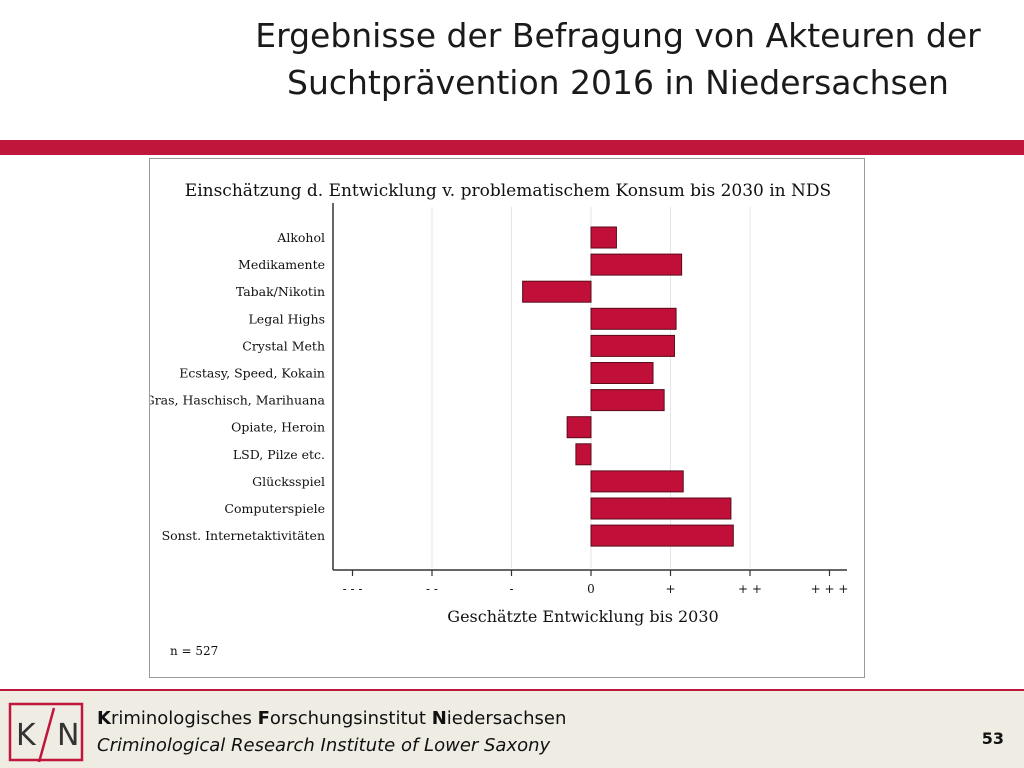 The width and height of the screenshot is (1024, 768). What do you see at coordinates (512, 147) in the screenshot?
I see `accent-rule` at bounding box center [512, 147].